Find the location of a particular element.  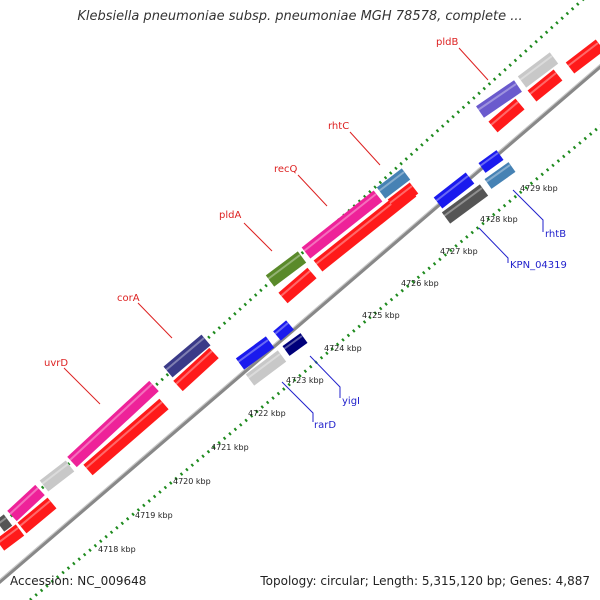

gene-block-rhtB-highlight is located at coordinates (498, 173).